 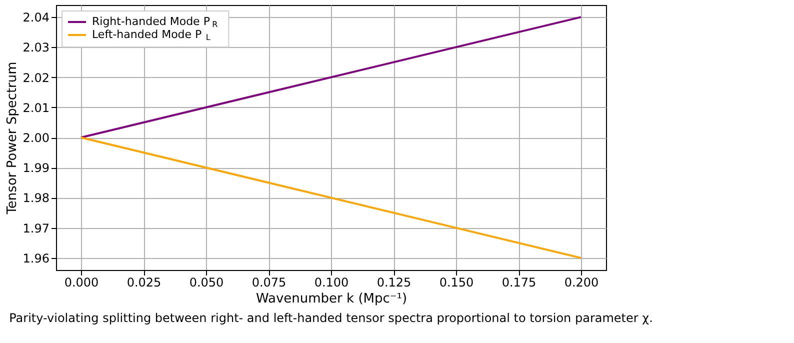 I want to click on y-tick-label: 1.96, so click(x=36, y=258).